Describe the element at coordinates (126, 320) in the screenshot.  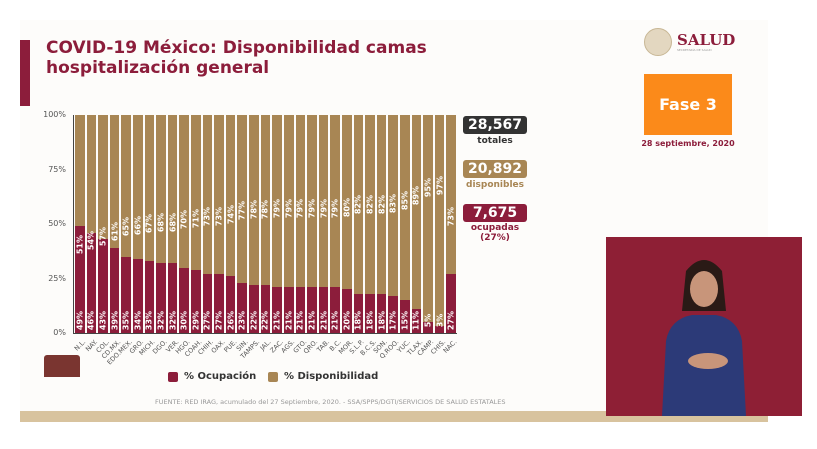
I see `data-label-ocupacion: 35%` at that location.